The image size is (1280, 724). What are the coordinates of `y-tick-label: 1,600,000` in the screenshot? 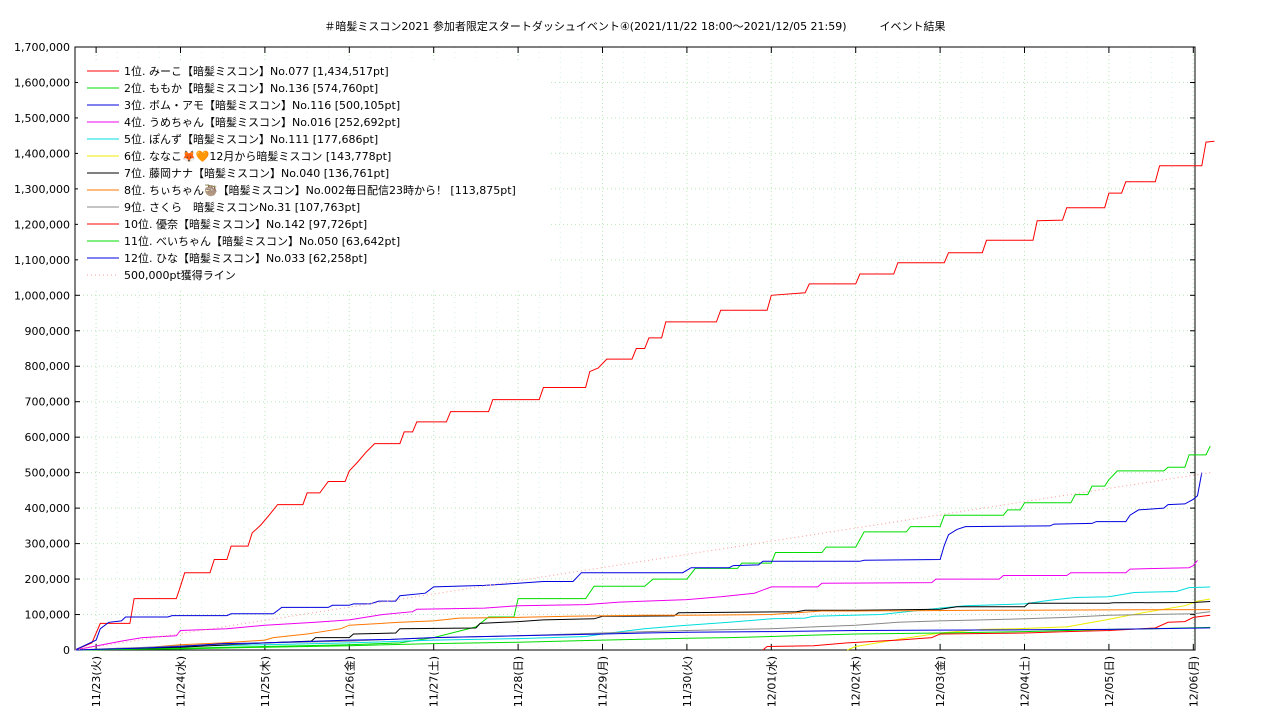 It's located at (42, 82).